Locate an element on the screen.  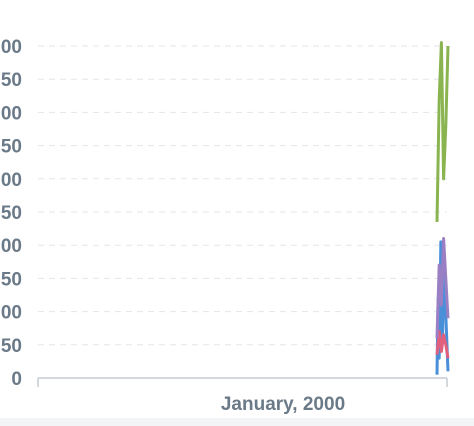
series-layer is located at coordinates (442, 208).